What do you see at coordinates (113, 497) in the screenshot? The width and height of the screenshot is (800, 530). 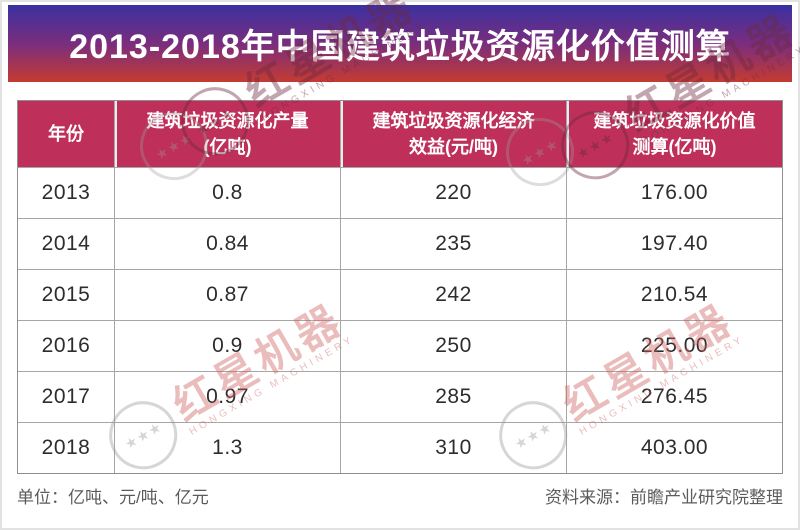 I see `unit-note: 单位：亿吨、元/吨、亿元` at bounding box center [113, 497].